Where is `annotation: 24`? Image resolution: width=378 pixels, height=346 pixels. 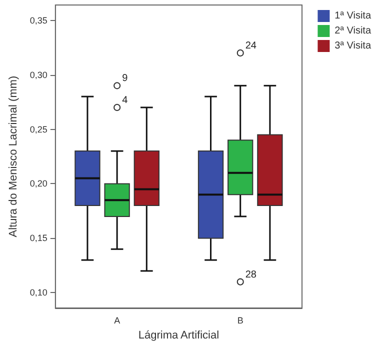
annotation: 24 is located at coordinates (251, 46).